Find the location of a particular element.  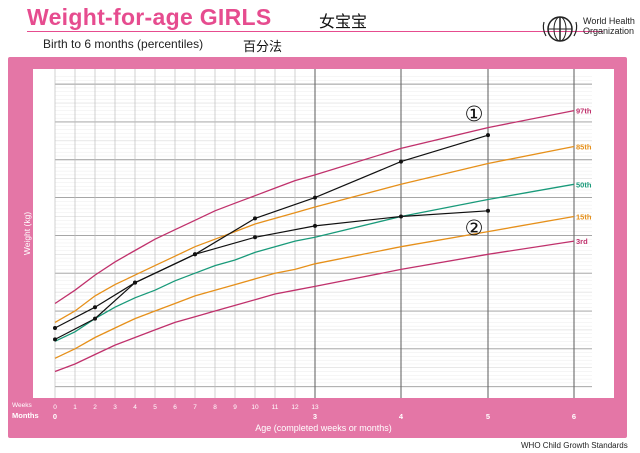

y-tick-label-left: 7 is located at coordinates (43, 199).